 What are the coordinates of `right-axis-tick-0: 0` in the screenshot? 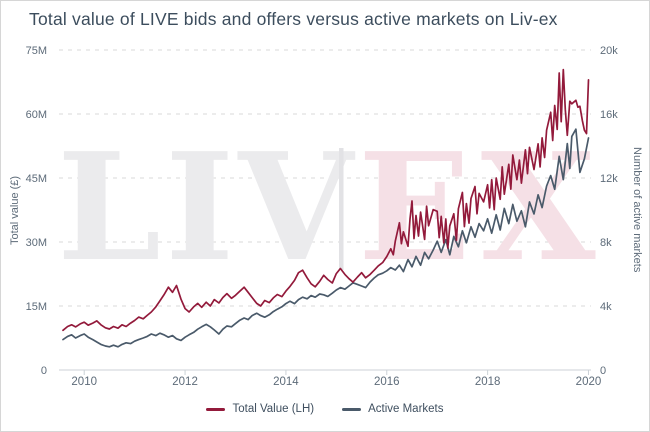 It's located at (603, 371).